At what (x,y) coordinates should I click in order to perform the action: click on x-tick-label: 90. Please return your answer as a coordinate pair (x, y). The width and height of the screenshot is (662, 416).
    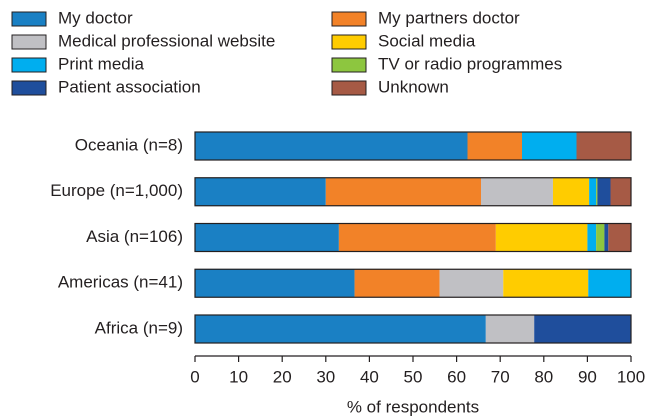
    Looking at the image, I should click on (587, 376).